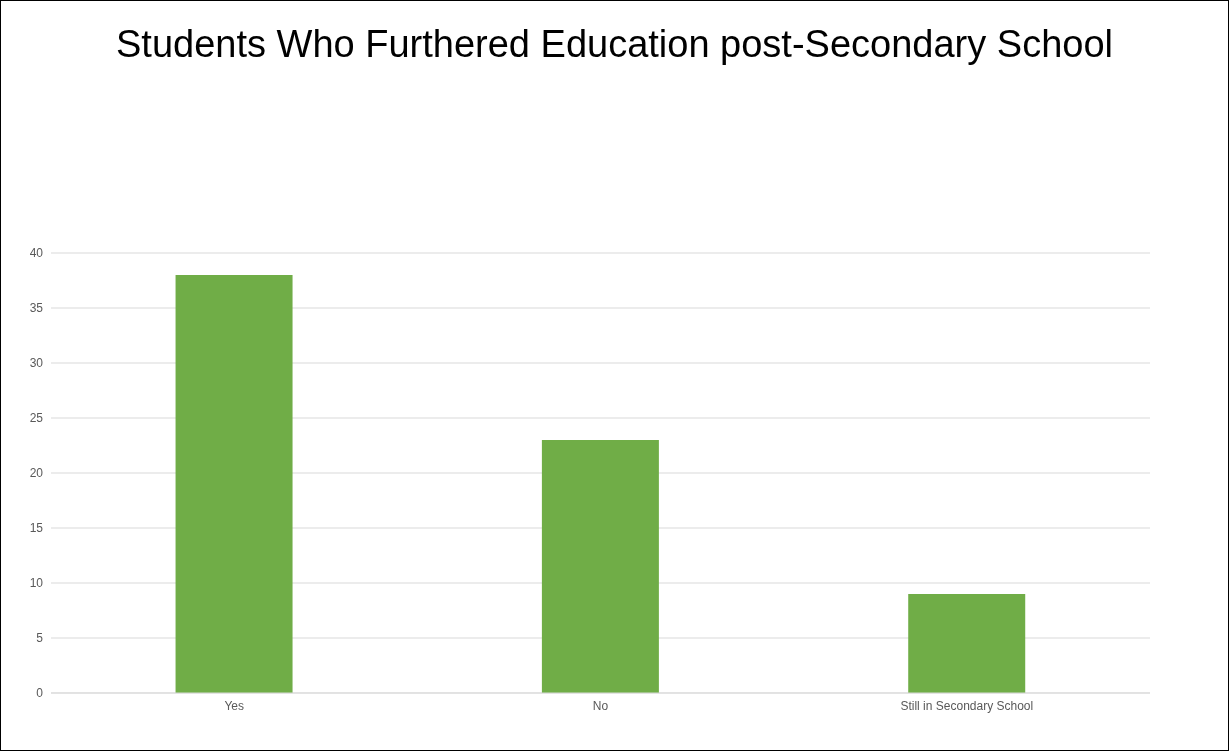 This screenshot has width=1229, height=751. Describe the element at coordinates (600, 705) in the screenshot. I see `x-tick-label: No` at that location.